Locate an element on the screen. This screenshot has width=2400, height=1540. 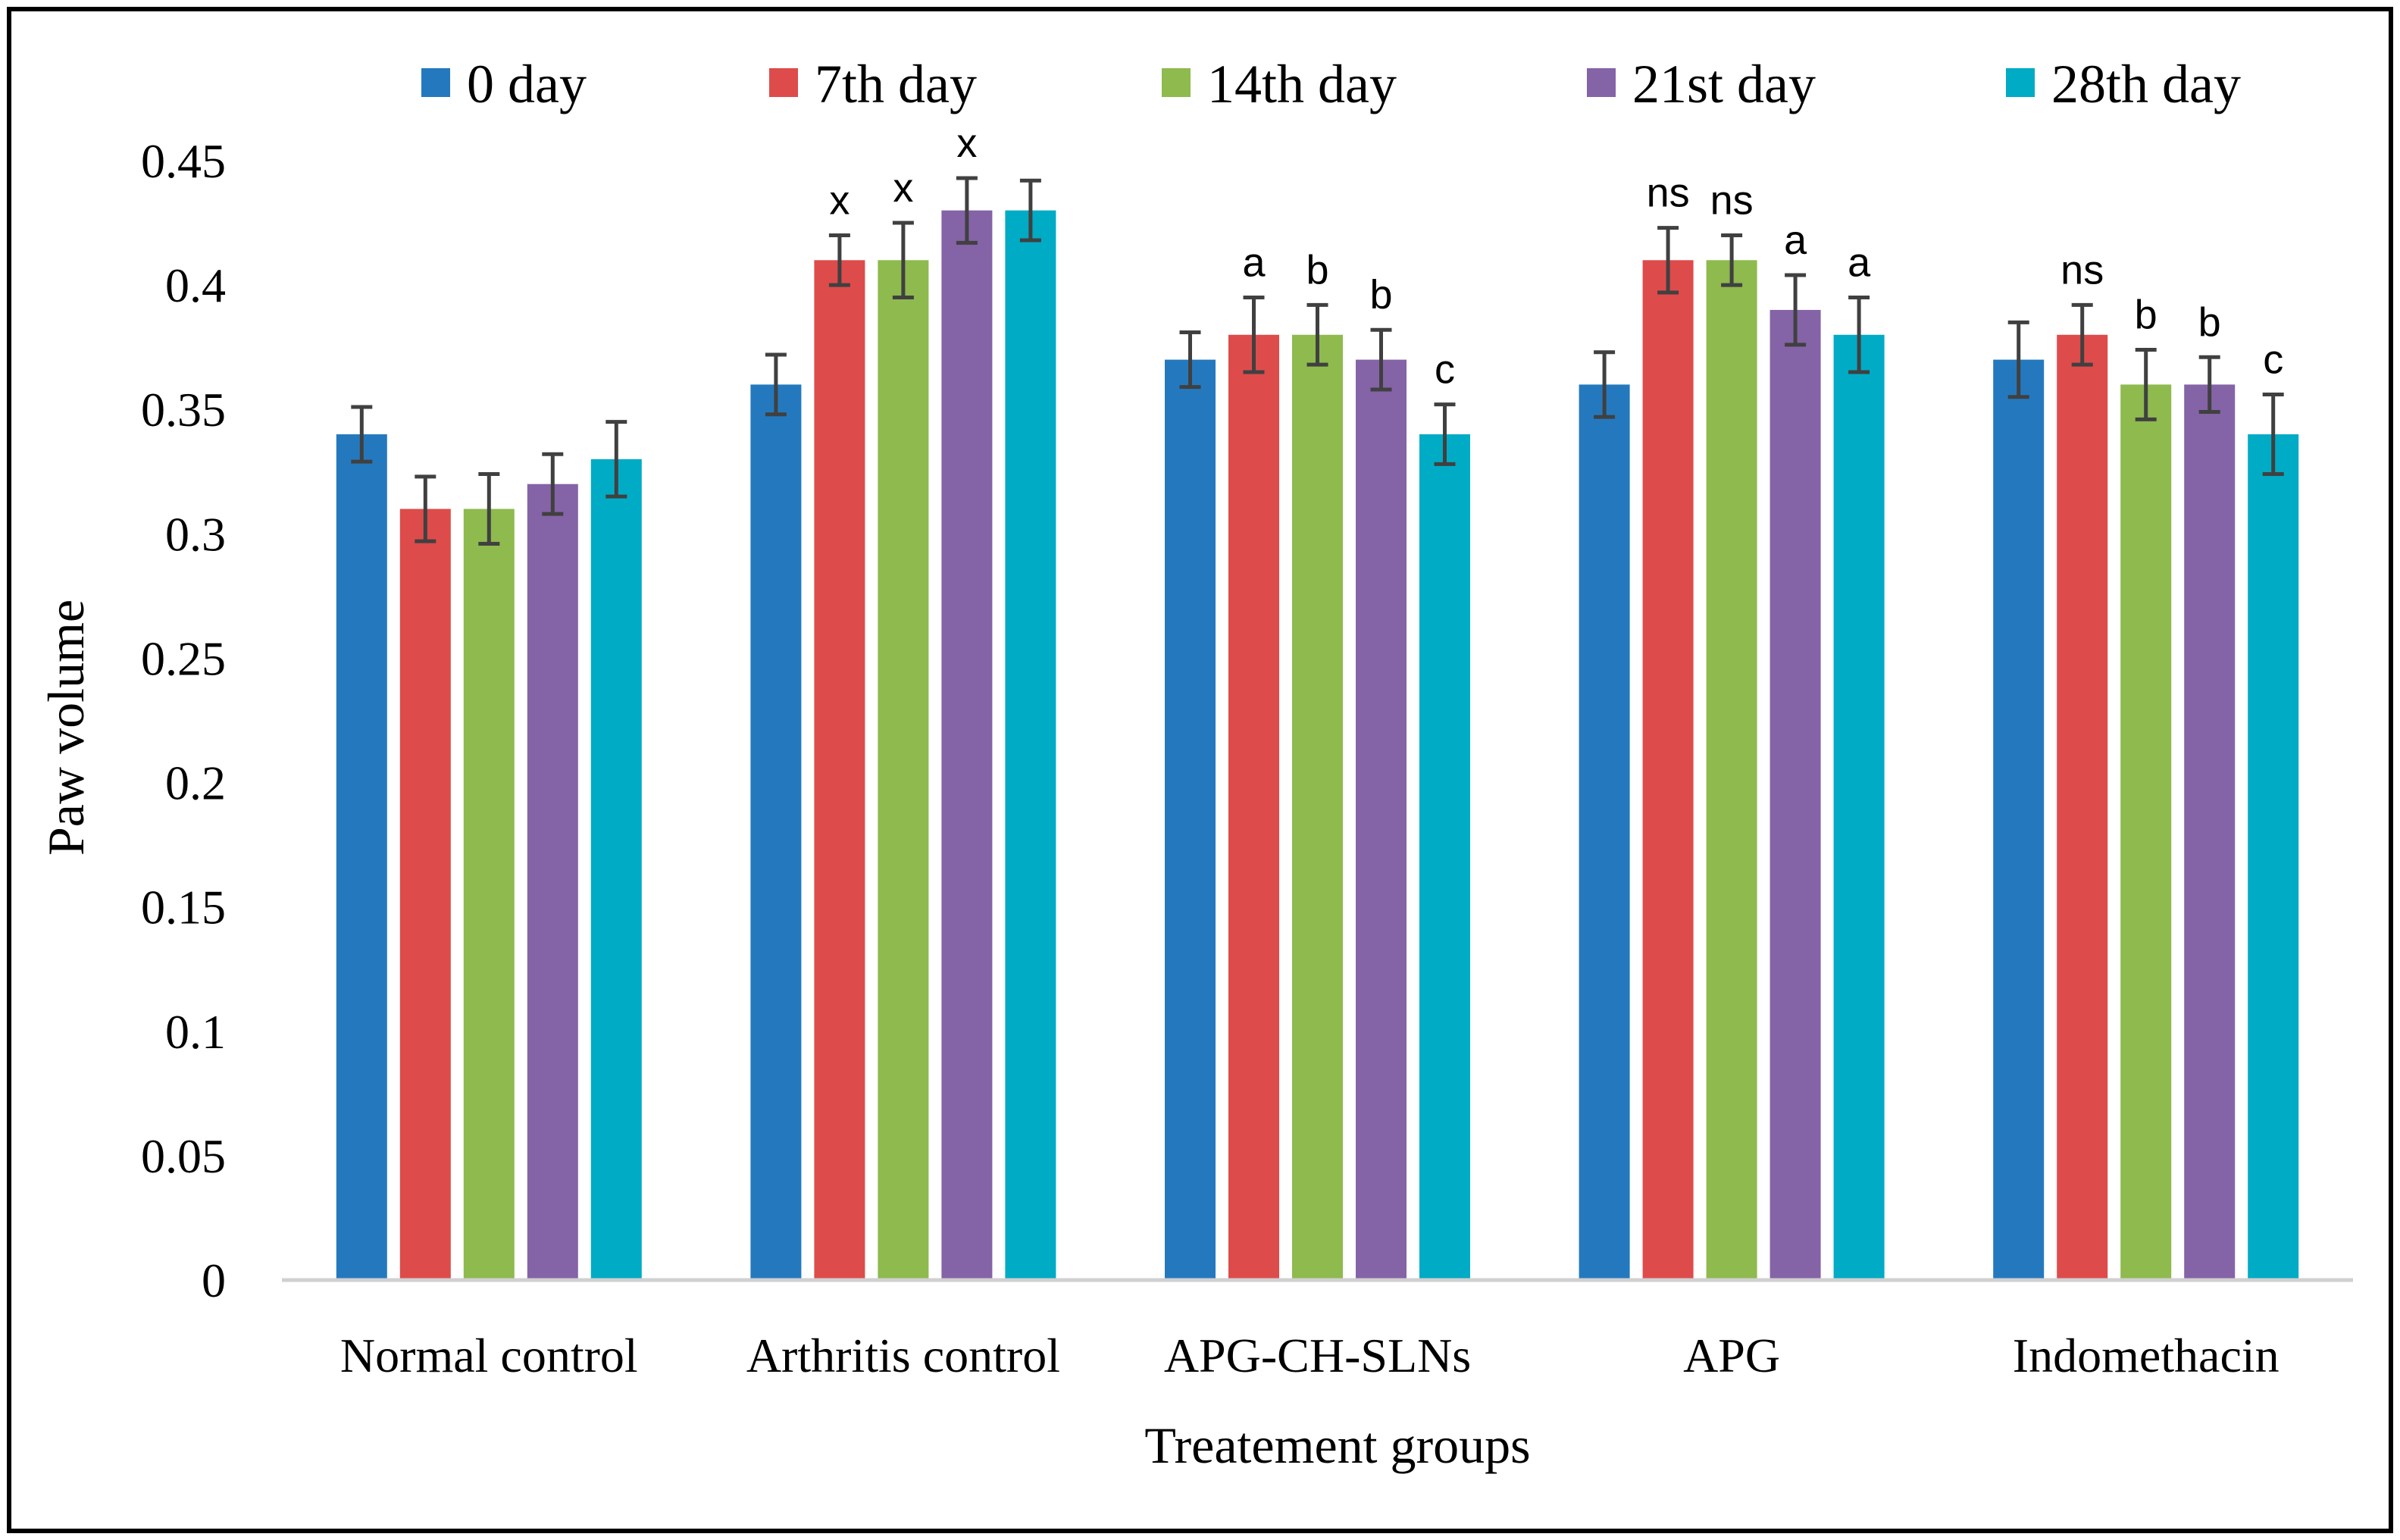
y-axis-title: Paw volume is located at coordinates (66, 727).